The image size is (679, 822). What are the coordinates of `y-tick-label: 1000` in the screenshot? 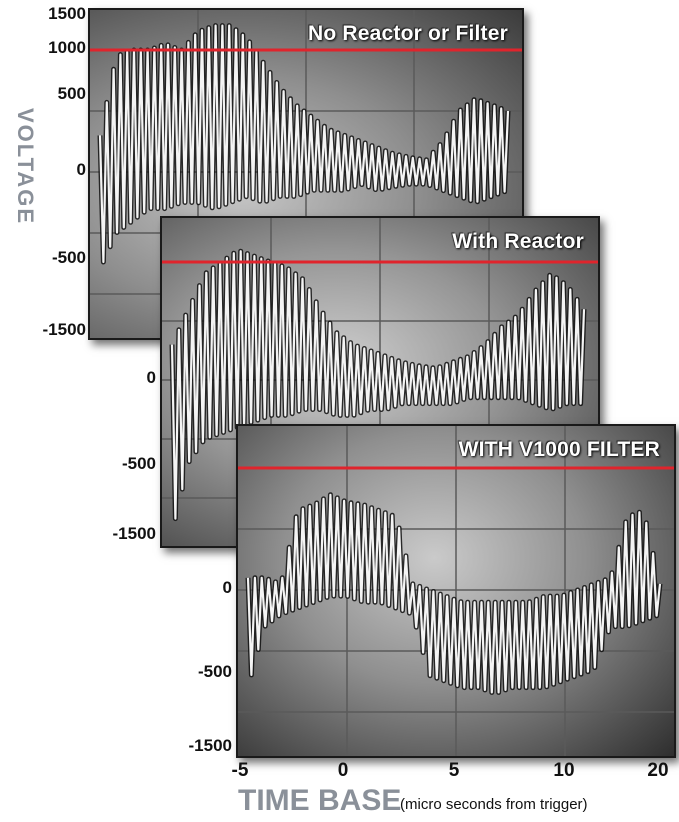 It's located at (67, 47).